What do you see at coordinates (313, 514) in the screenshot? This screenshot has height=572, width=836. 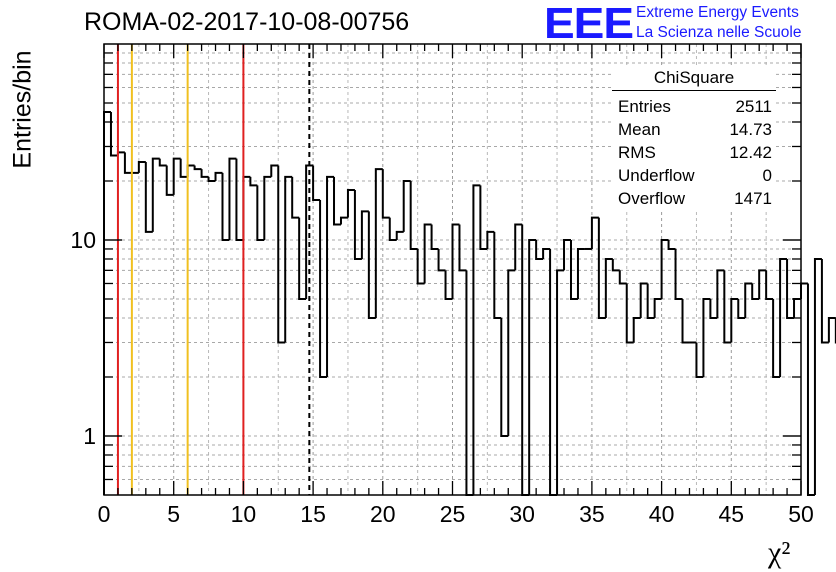 I see `x-tick-label: 15` at bounding box center [313, 514].